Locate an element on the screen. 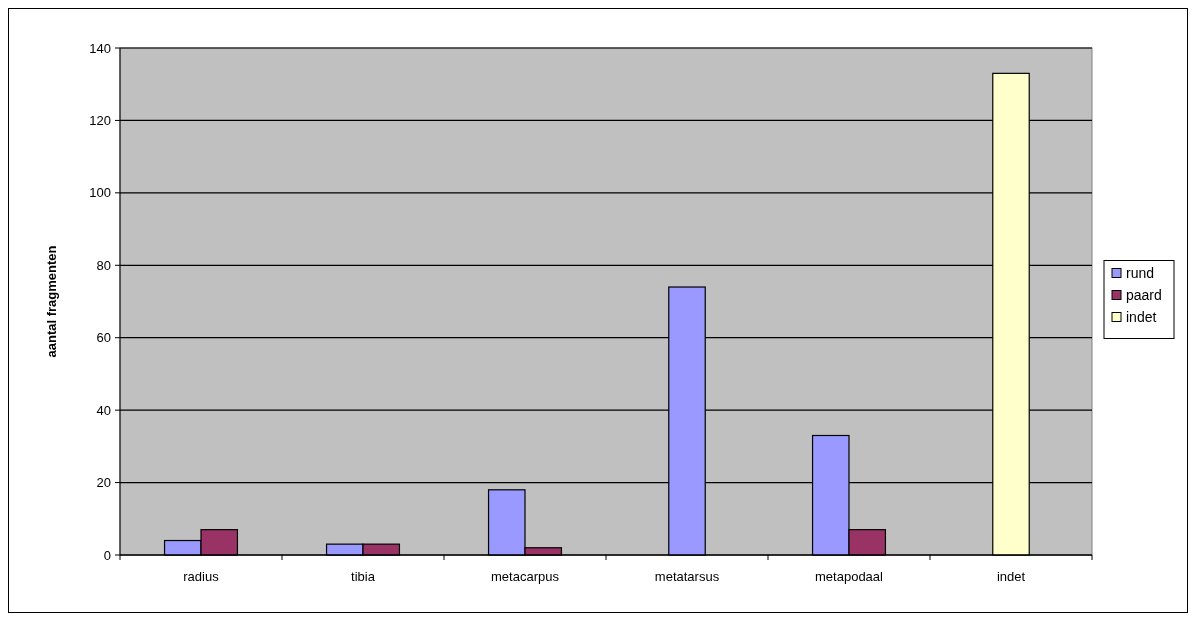  x-tick-label: metatarsus is located at coordinates (687, 576).